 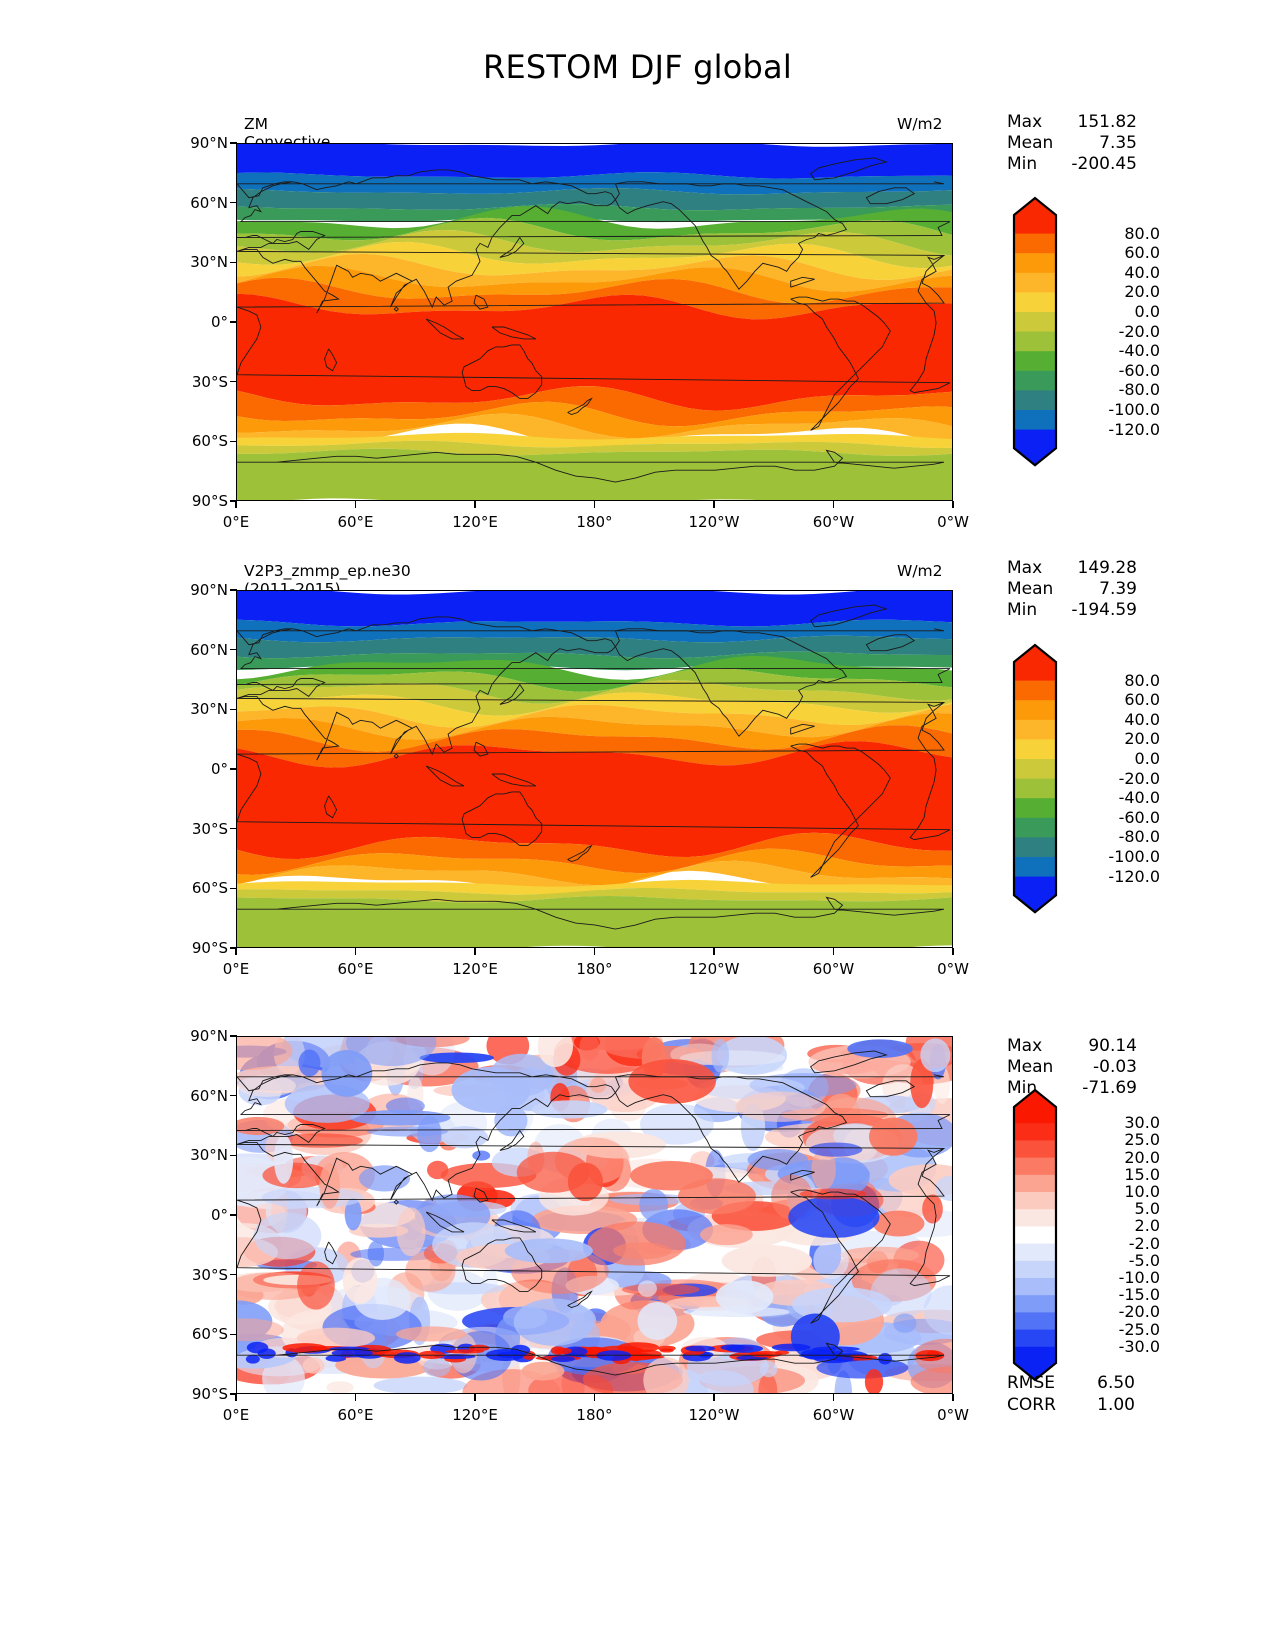 What do you see at coordinates (1072, 164) in the screenshot?
I see `min-stat: Min -200.45` at bounding box center [1072, 164].